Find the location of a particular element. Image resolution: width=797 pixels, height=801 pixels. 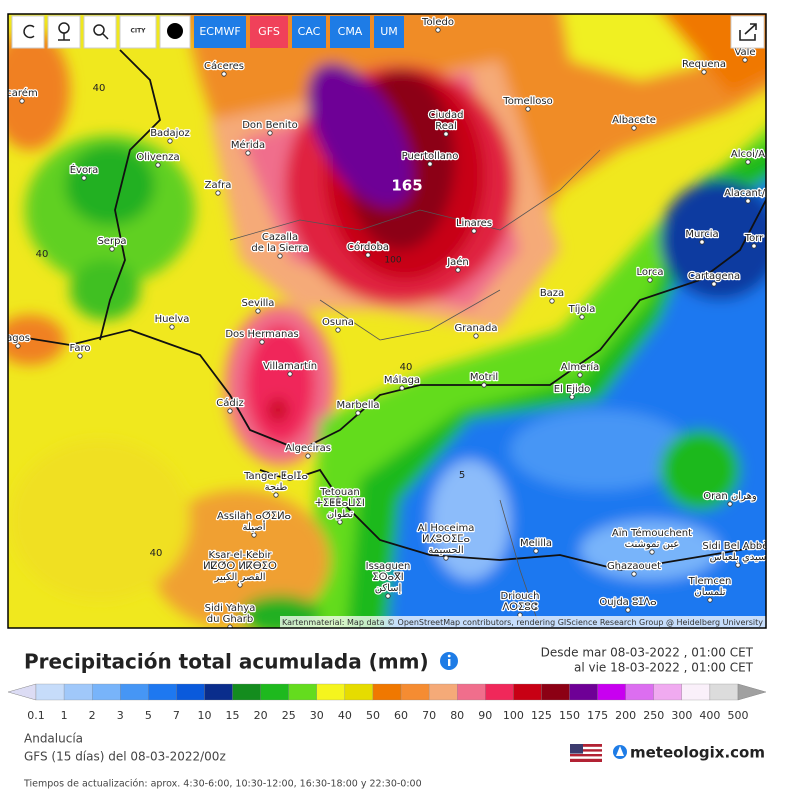

place-label: Mérida is located at coordinates (248, 145).